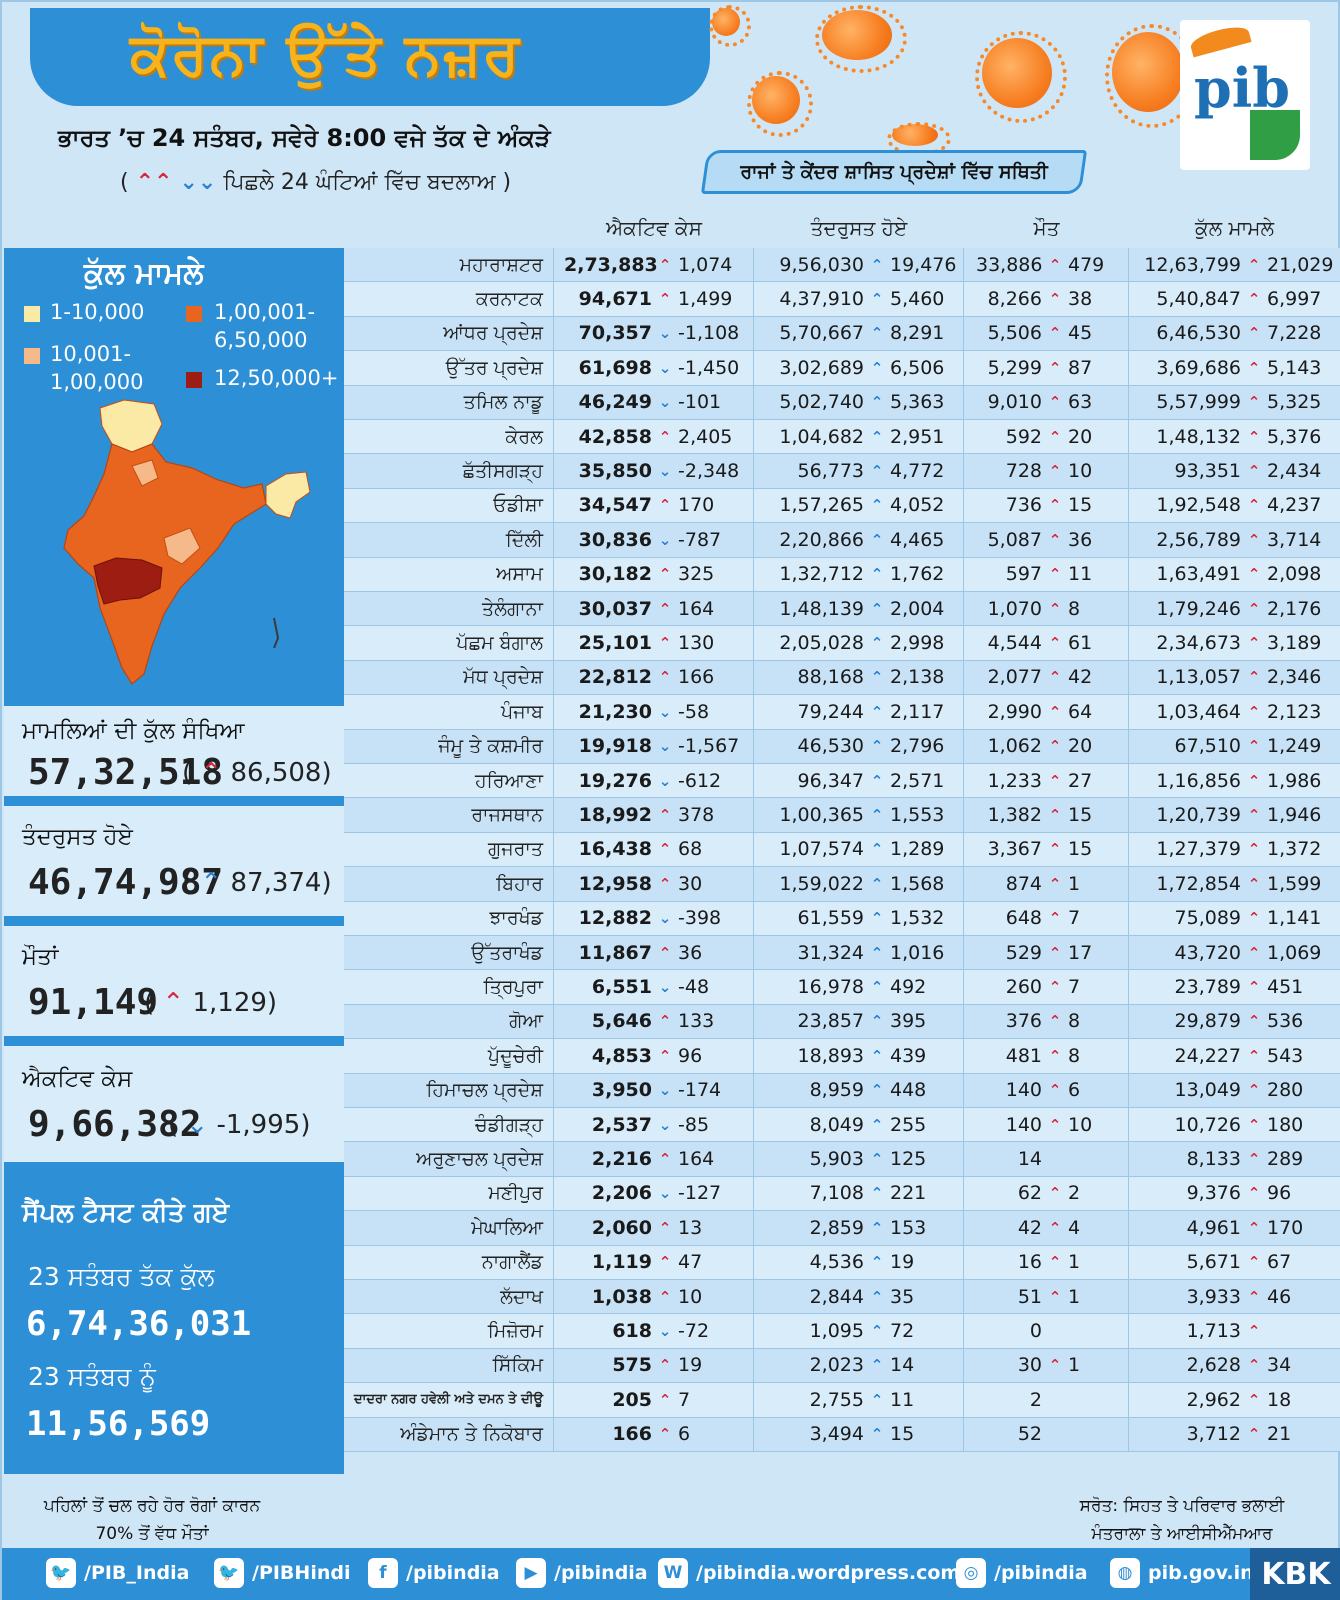  I want to click on pib-logo: pib, so click(1245, 95).